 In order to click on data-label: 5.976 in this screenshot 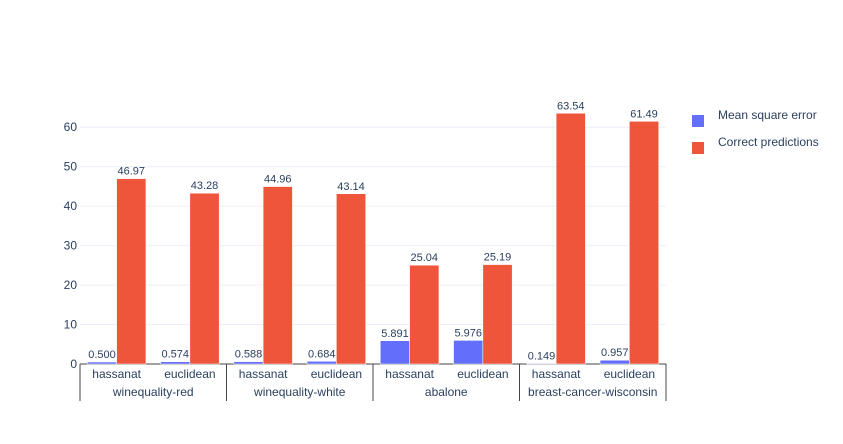, I will do `click(468, 333)`.